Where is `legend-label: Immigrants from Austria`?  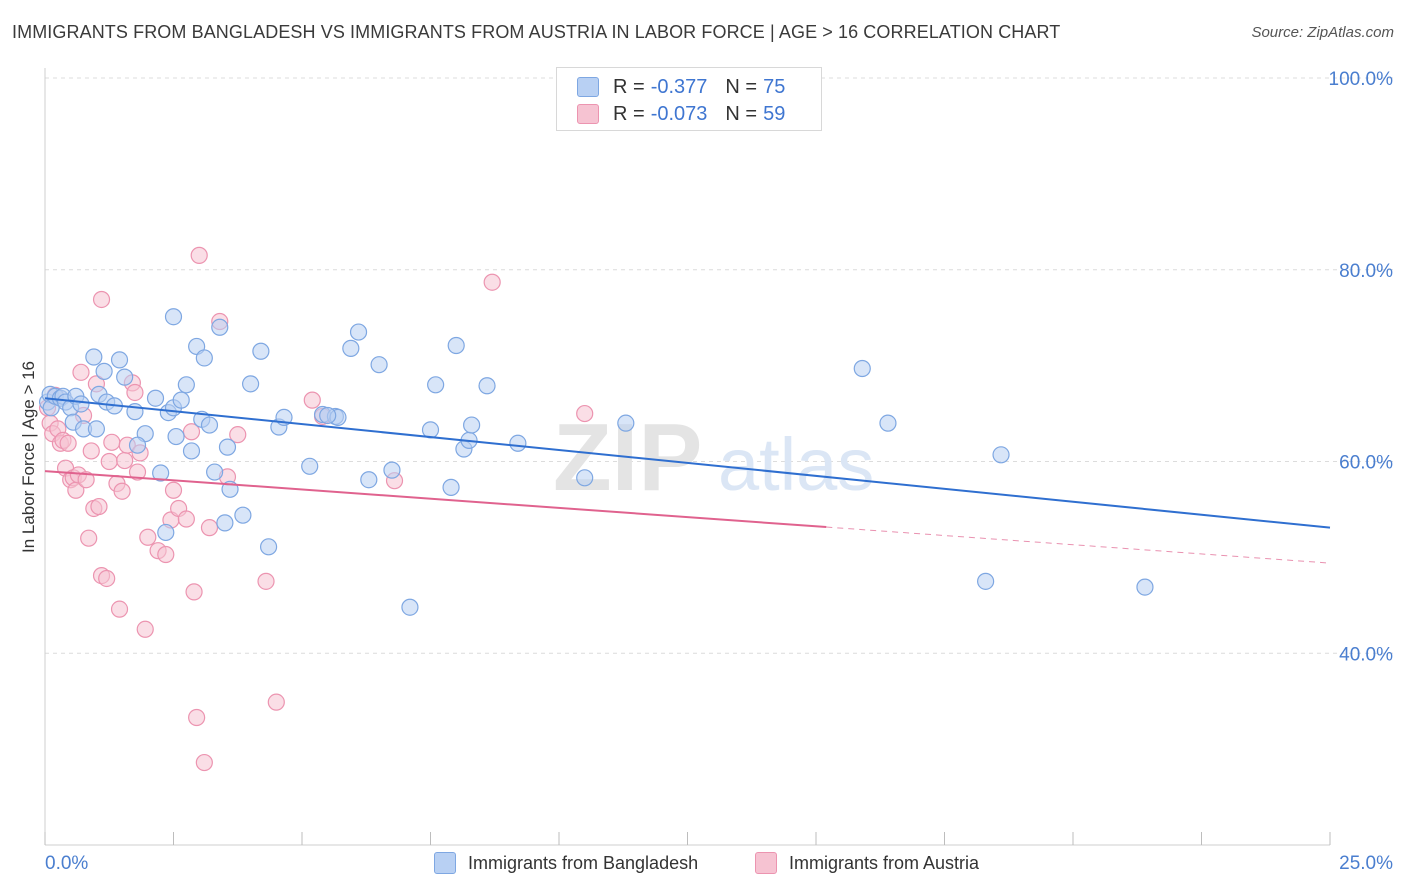 legend-label: Immigrants from Austria is located at coordinates (884, 862).